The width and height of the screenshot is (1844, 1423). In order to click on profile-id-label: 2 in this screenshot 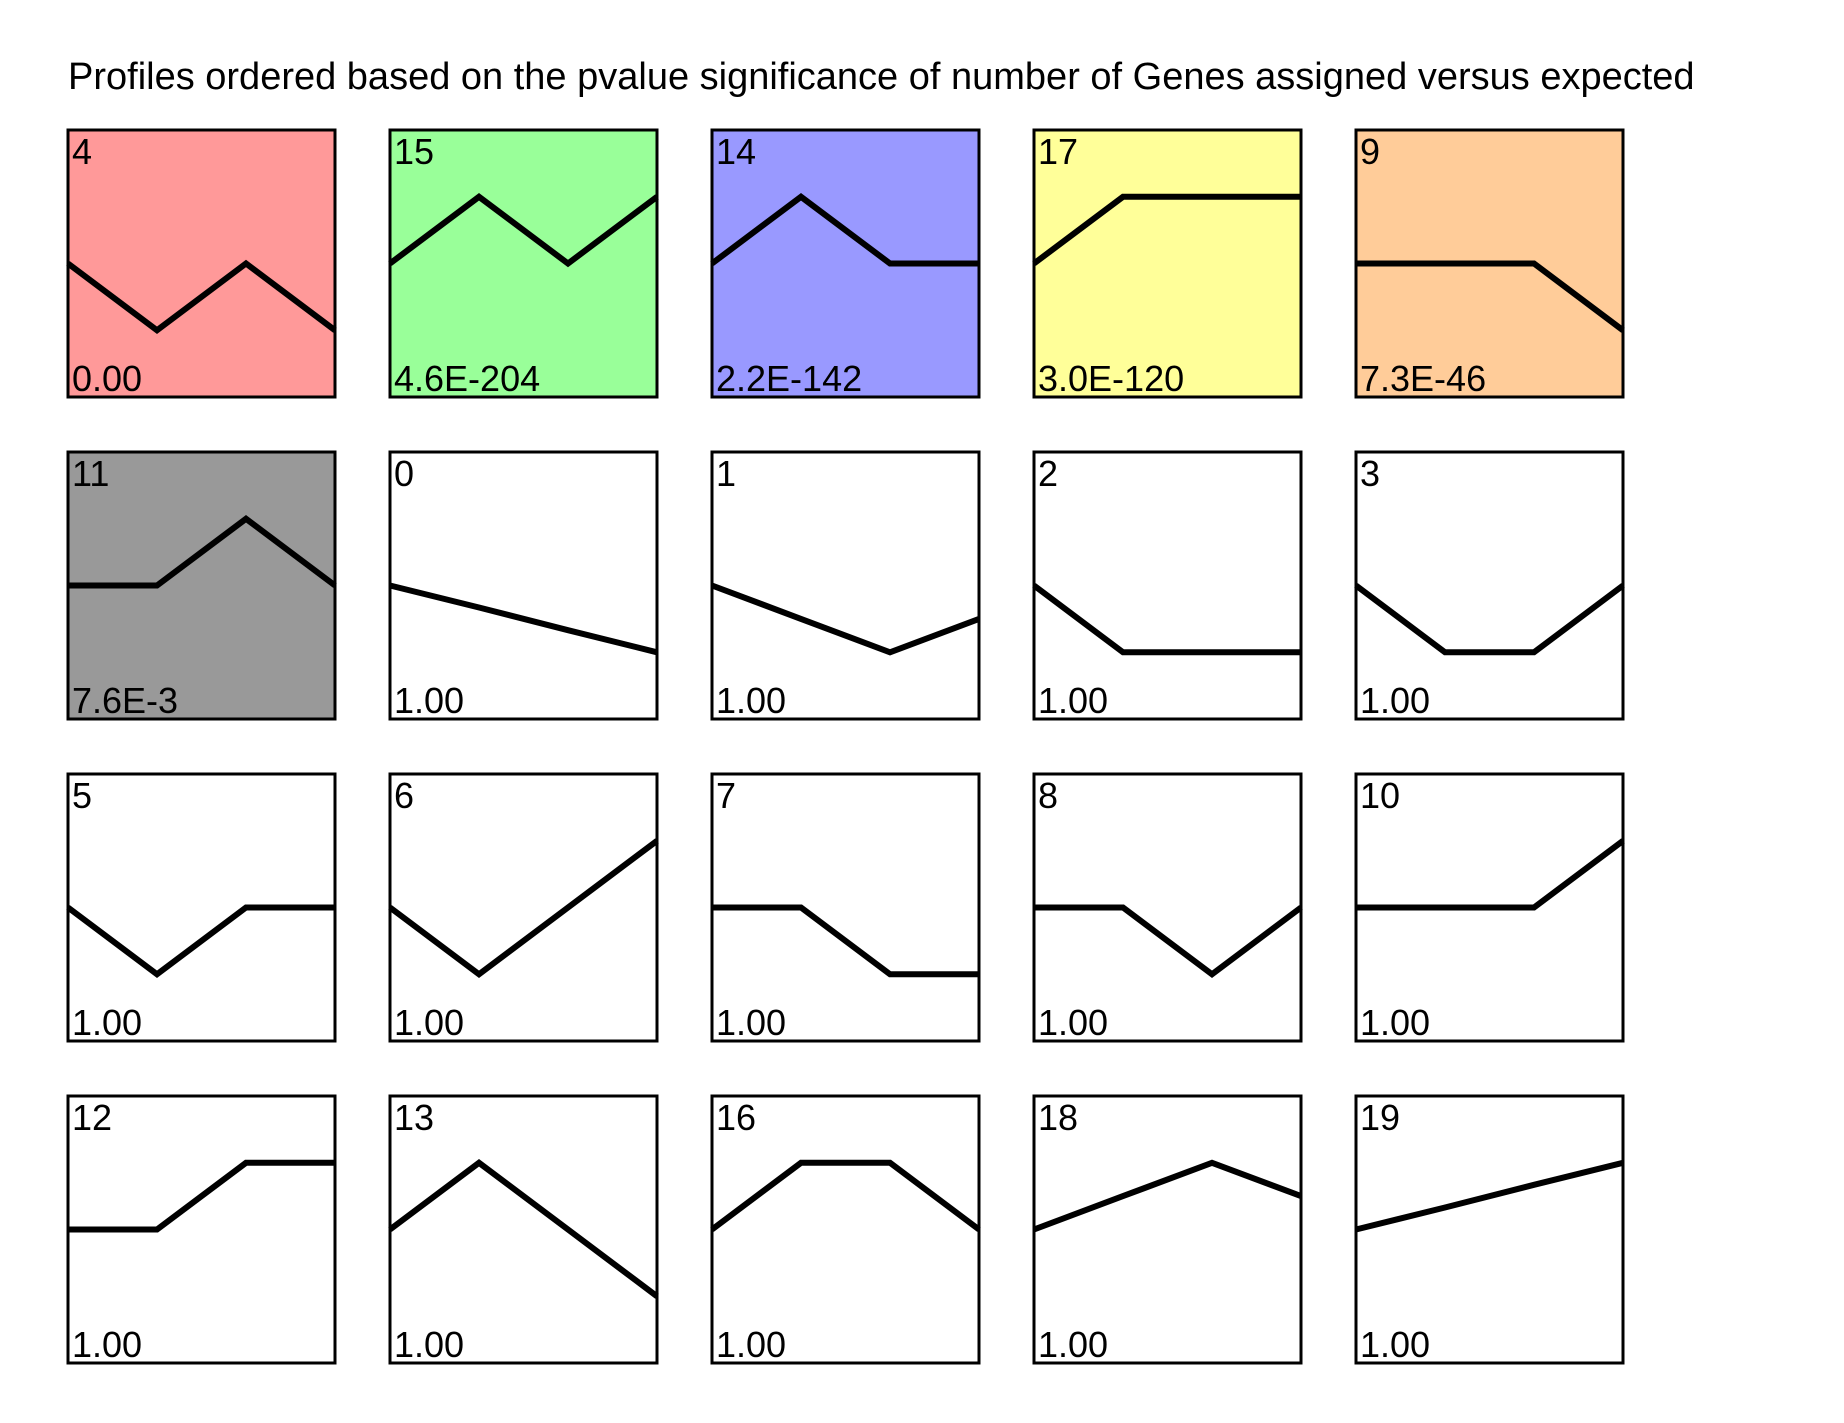, I will do `click(1048, 473)`.